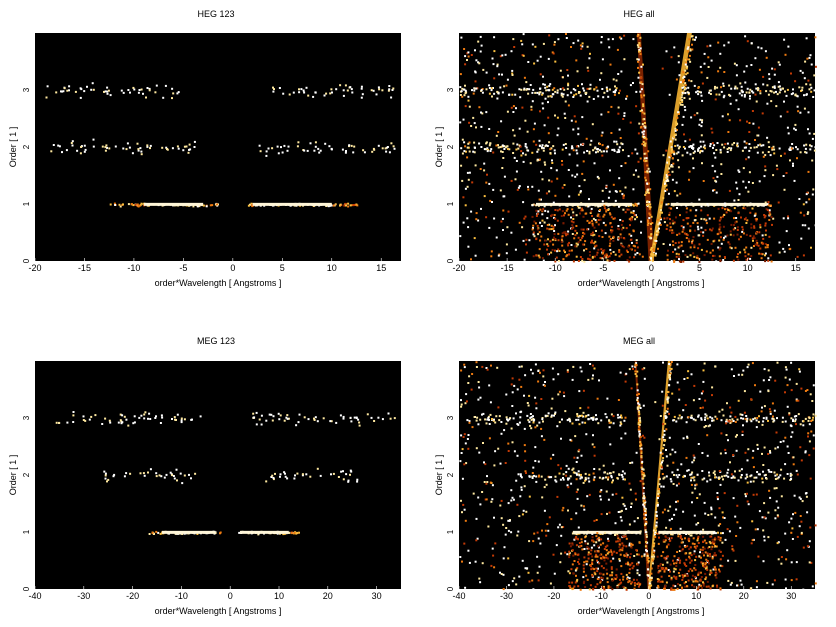 The image size is (836, 627). Describe the element at coordinates (584, 204) in the screenshot. I see `order-1-core` at that location.